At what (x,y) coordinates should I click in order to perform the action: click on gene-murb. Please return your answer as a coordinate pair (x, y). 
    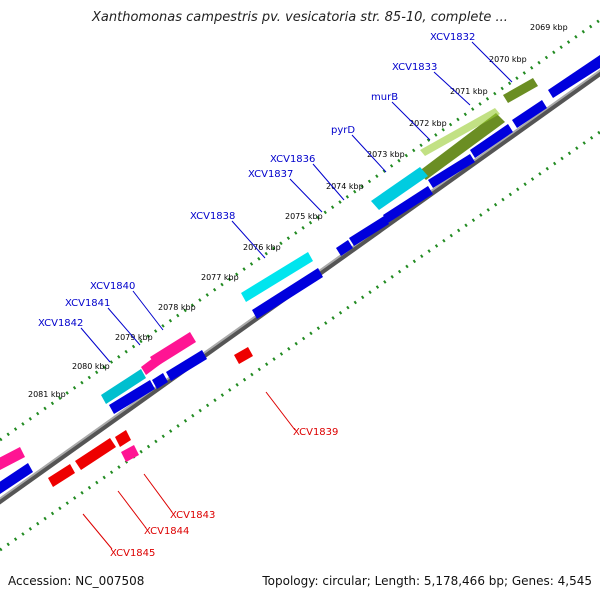
    Looking at the image, I should click on (399, 188).